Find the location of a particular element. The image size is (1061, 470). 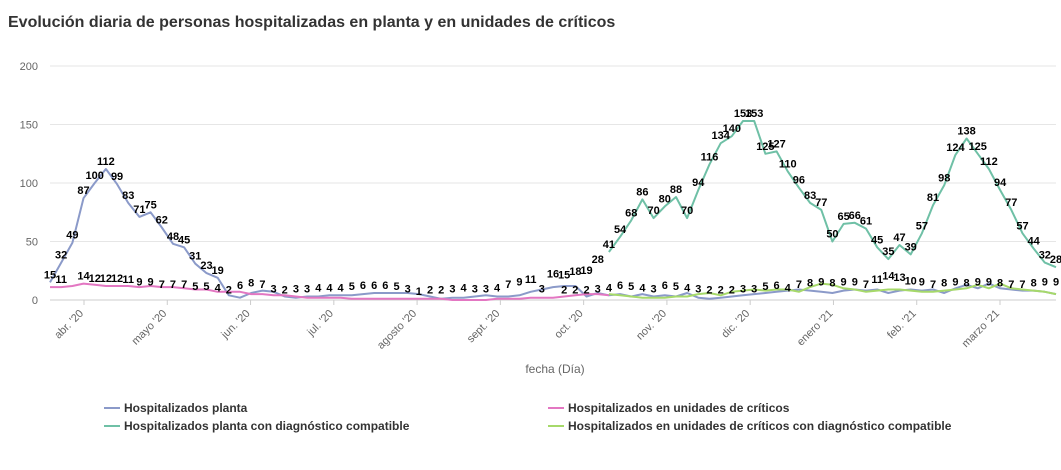

x-tick-label: oct. '20 is located at coordinates (568, 324).